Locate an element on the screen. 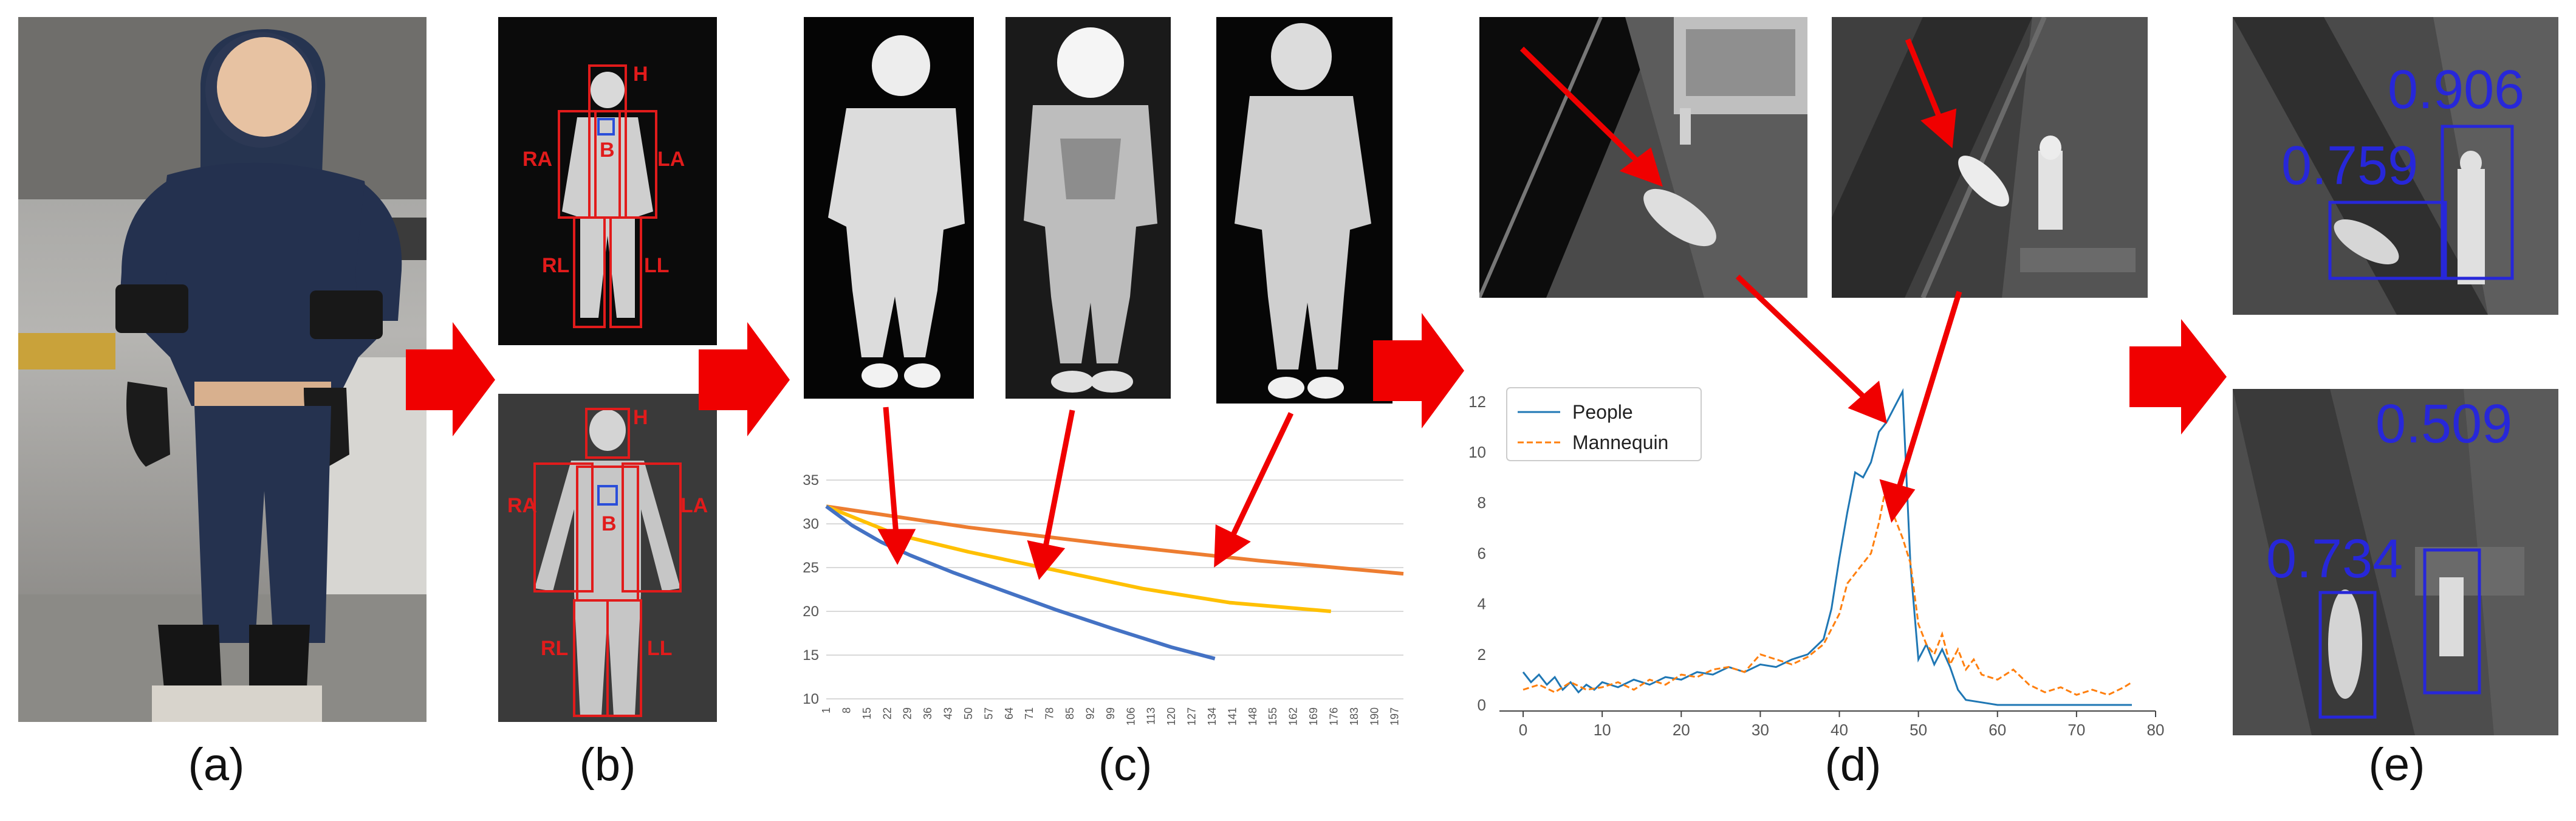  label-left-arm: LA is located at coordinates (671, 159).